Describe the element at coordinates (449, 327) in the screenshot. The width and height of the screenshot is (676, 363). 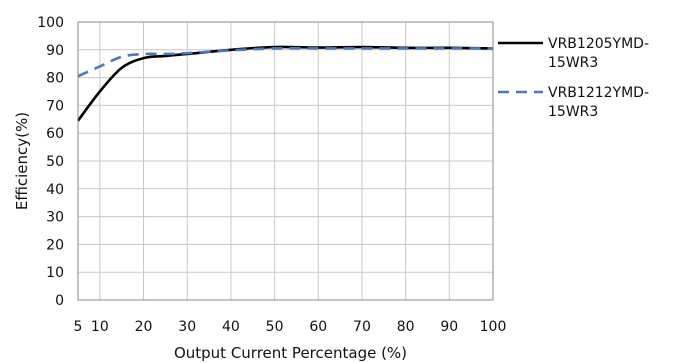
I see `x-tick-label: 90` at that location.